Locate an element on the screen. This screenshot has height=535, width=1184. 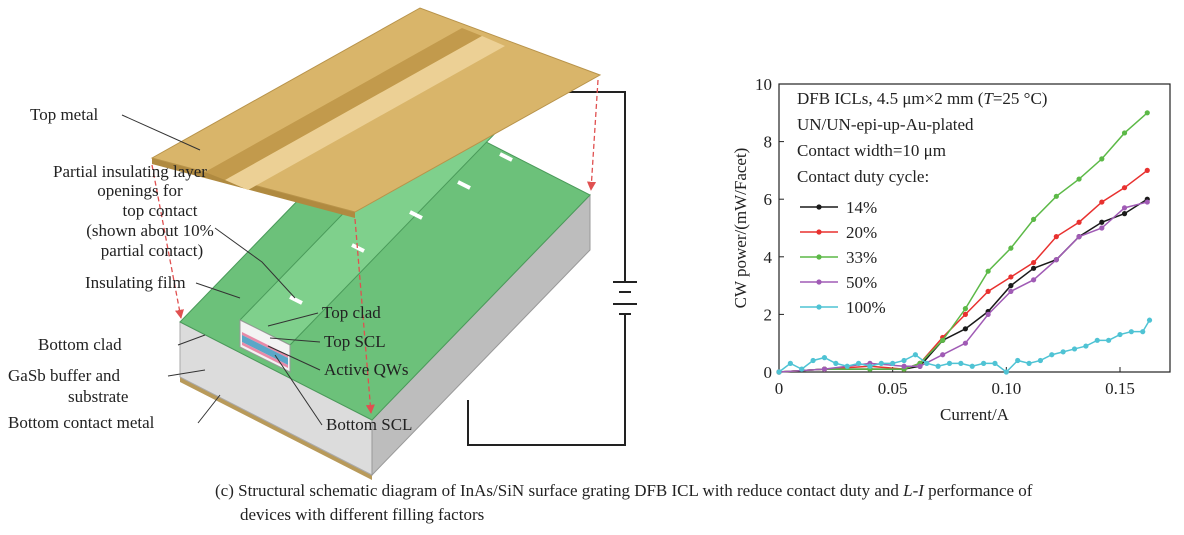
top-metal-edge is located at coordinates (253, 188).